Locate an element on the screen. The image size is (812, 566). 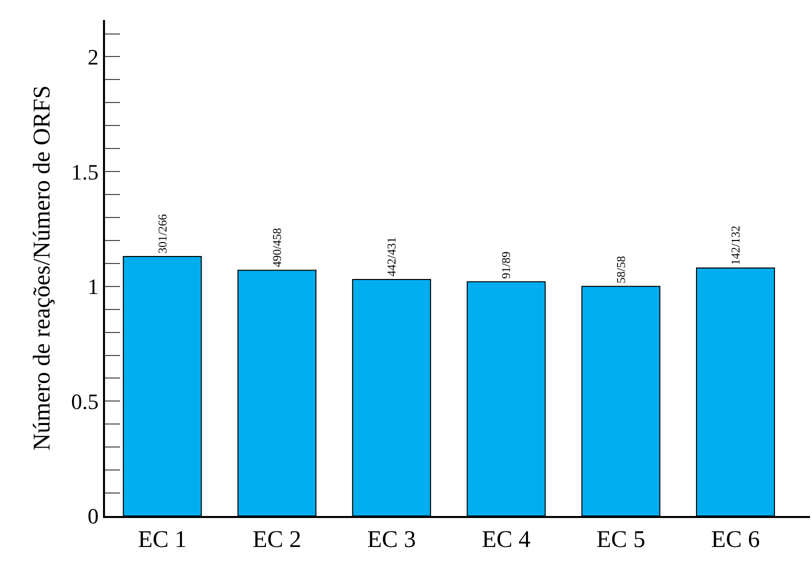
y-tick-label: 2 is located at coordinates (93, 57).